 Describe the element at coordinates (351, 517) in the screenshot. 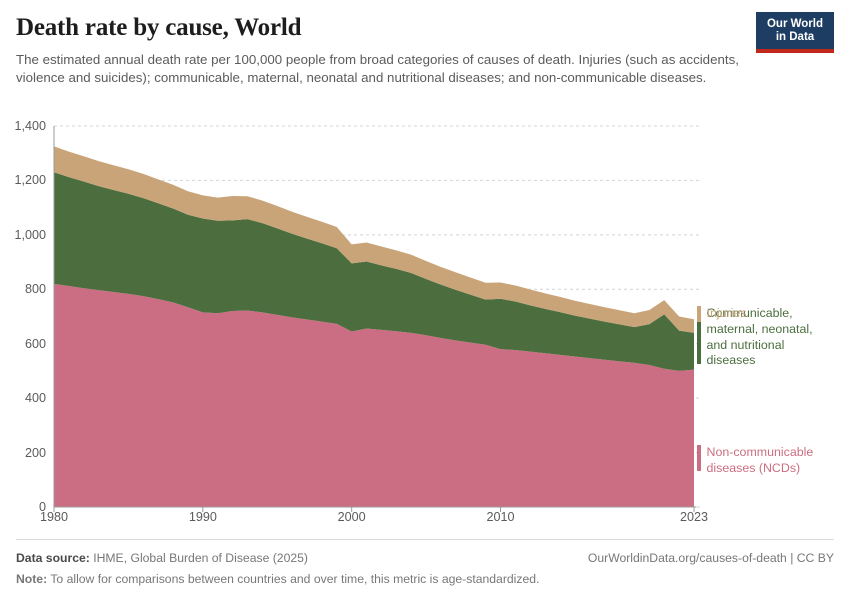

I see `x-axis-tick-label: 2000` at that location.